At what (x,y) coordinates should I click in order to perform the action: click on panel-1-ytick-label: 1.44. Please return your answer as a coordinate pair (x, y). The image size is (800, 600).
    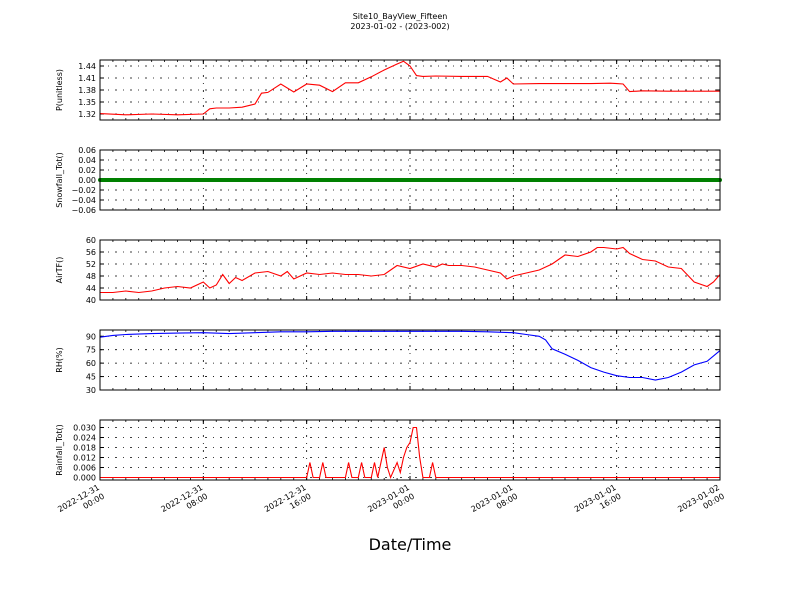
    Looking at the image, I should click on (87, 66).